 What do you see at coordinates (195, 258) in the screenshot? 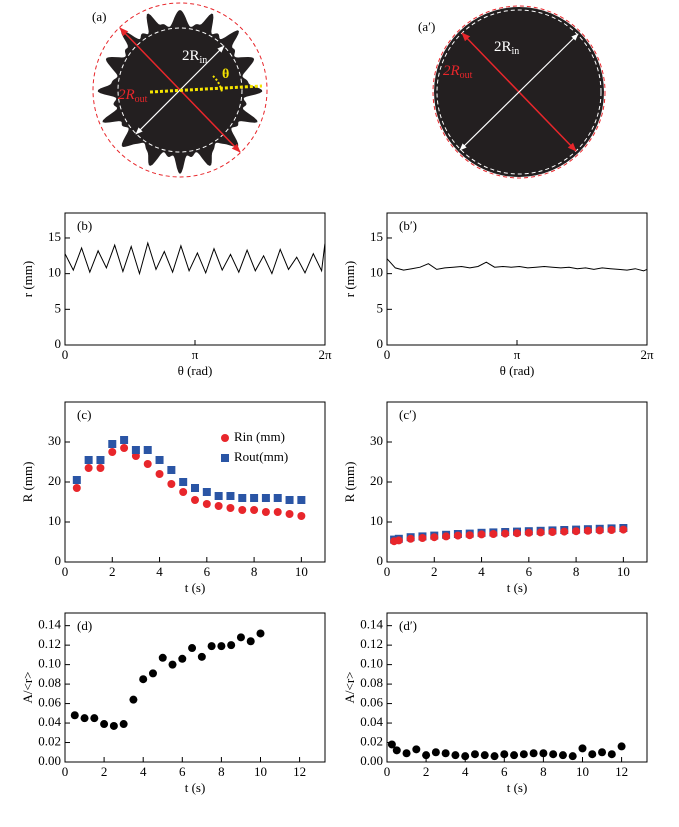
I see `line` at bounding box center [195, 258].